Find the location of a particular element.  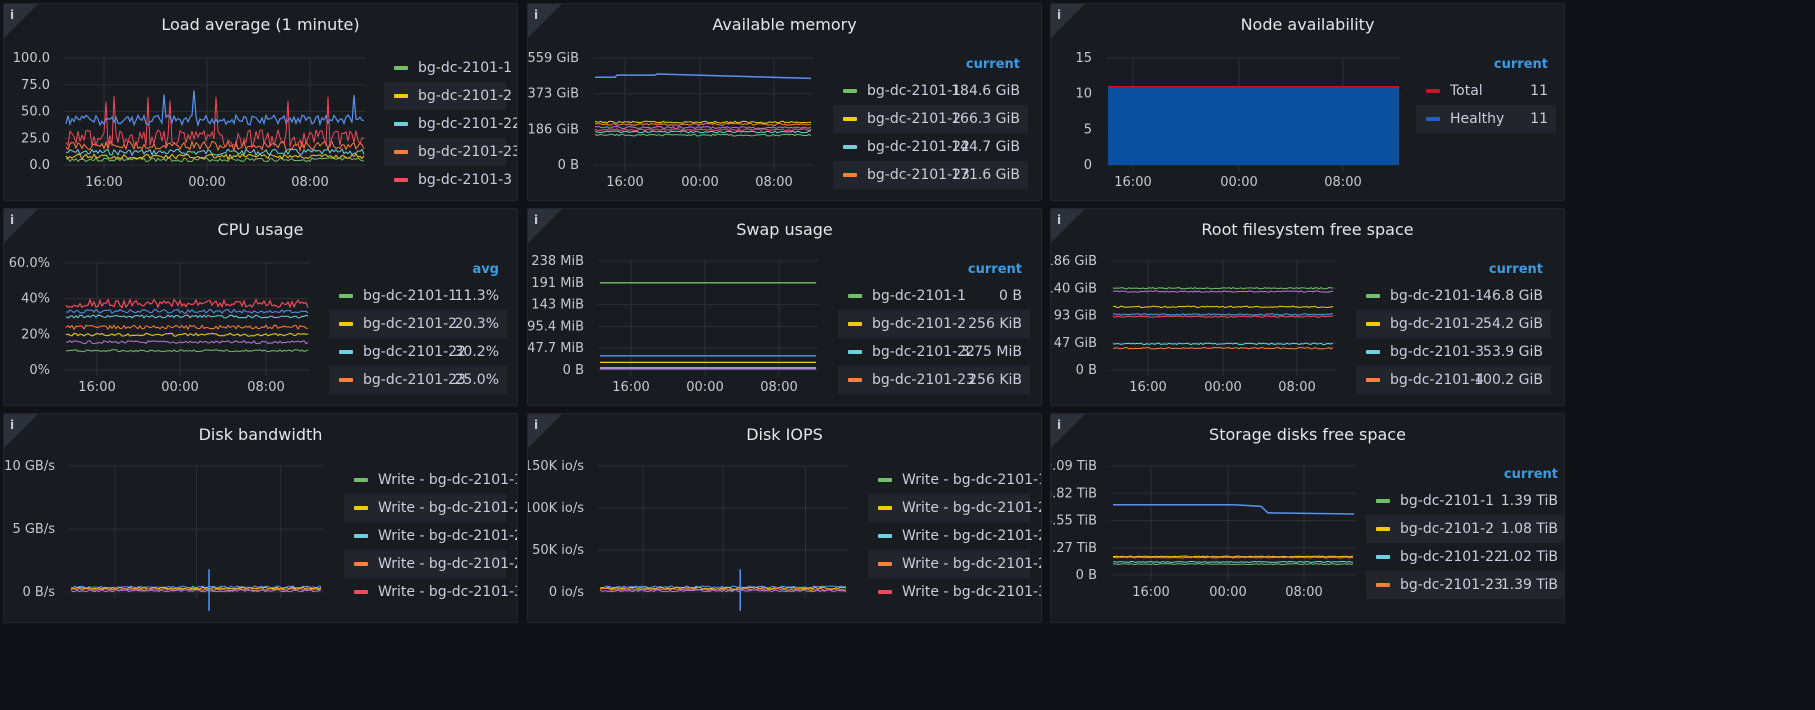

y-tick-label: 95.4 MiB is located at coordinates (555, 326).